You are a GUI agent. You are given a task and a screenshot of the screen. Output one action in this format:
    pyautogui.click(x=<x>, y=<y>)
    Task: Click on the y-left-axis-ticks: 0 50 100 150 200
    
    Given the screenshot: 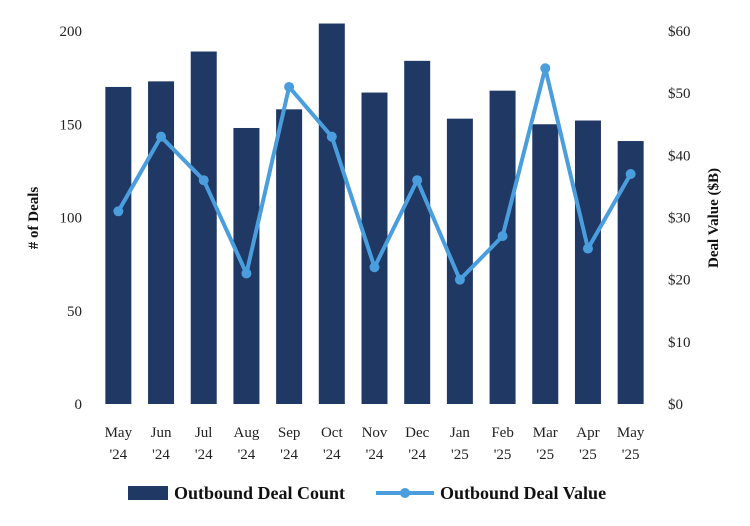 What is the action you would take?
    pyautogui.click(x=71, y=218)
    